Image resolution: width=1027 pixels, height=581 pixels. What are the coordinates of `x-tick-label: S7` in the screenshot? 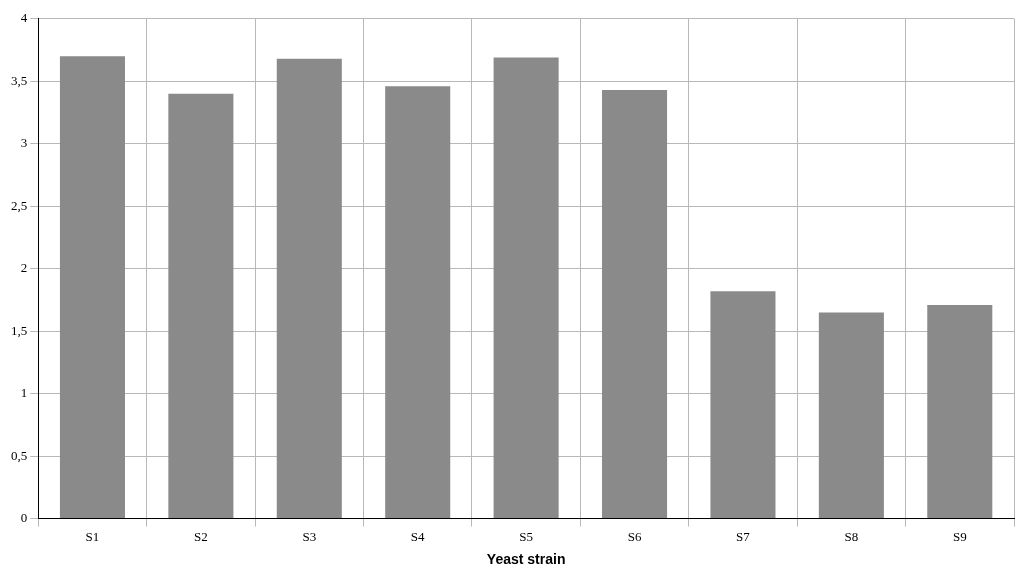 It's located at (743, 536).